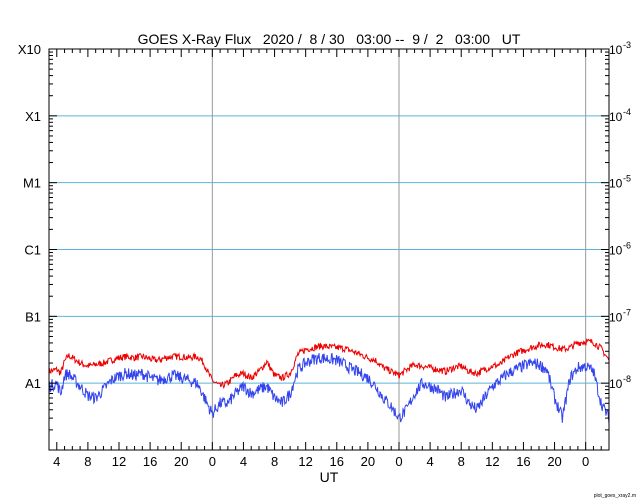 This screenshot has width=640, height=500. Describe the element at coordinates (627, 379) in the screenshot. I see `y-tick-label-right-exponent: -8` at that location.